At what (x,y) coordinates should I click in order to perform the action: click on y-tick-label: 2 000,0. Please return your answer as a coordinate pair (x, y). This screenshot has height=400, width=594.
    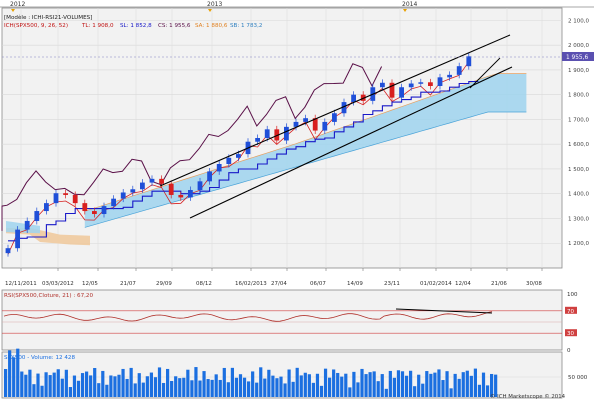
    Looking at the image, I should click on (578, 46).